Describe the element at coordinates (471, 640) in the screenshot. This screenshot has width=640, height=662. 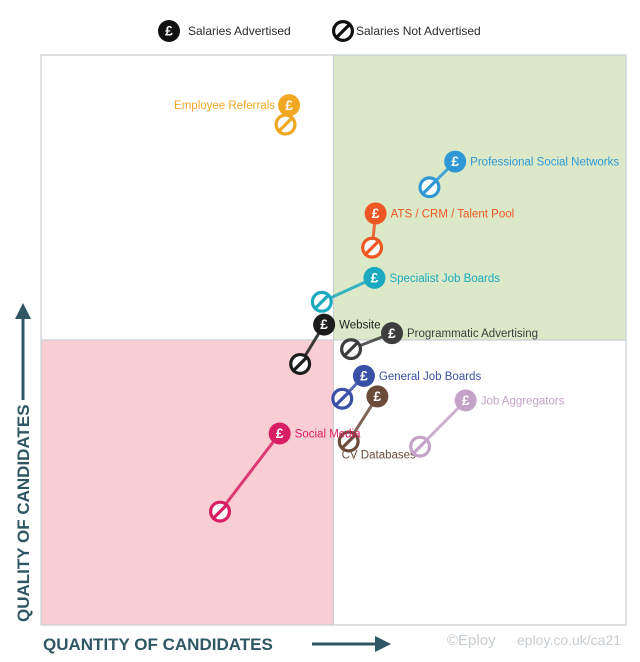
I see `eploy-logo: ©Eploy` at that location.